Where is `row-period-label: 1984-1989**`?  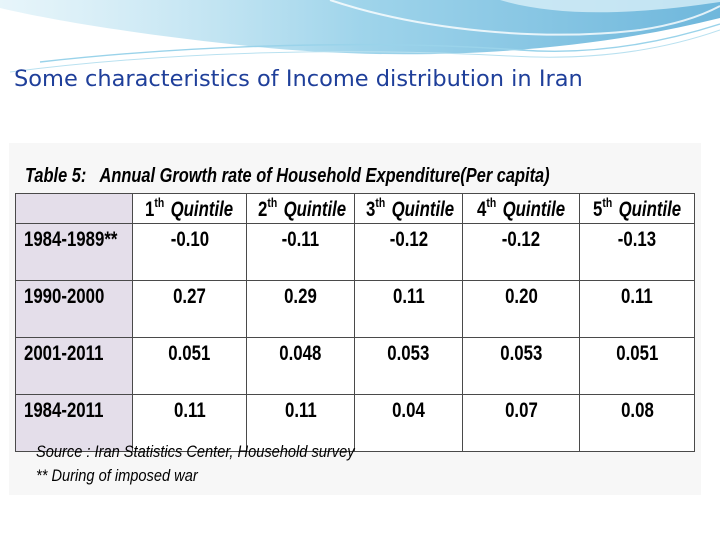
row-period-label: 1984-1989** is located at coordinates (74, 252).